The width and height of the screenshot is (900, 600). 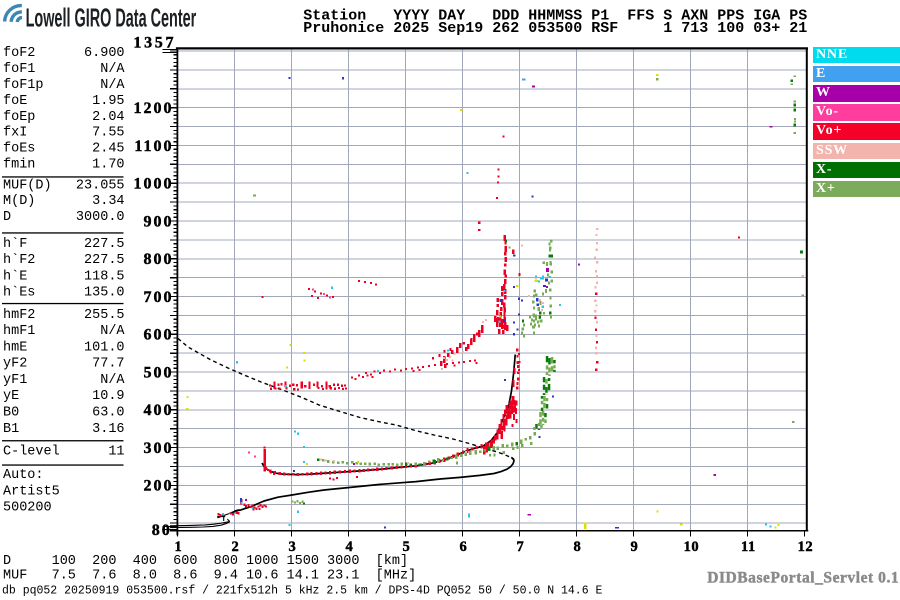 I want to click on svg-text: D 3000.0, so click(x=64, y=217).